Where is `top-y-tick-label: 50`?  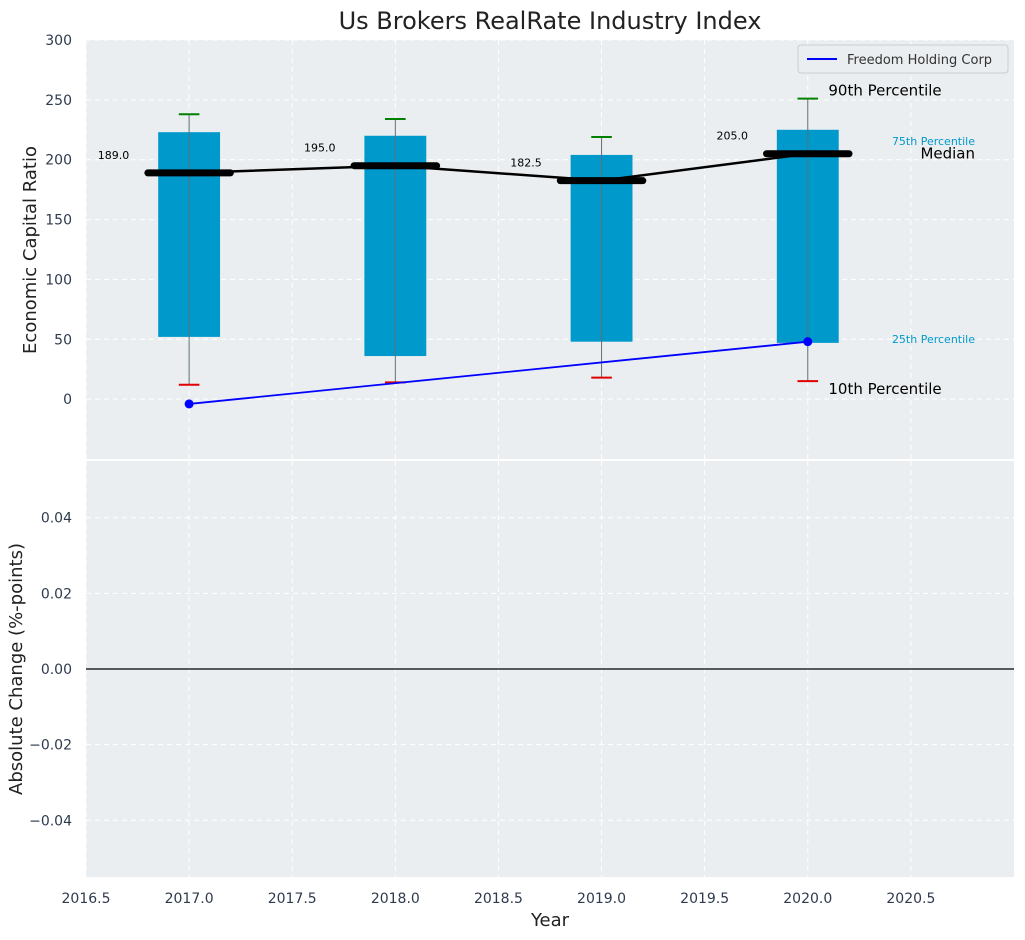
top-y-tick-label: 50 is located at coordinates (63, 340).